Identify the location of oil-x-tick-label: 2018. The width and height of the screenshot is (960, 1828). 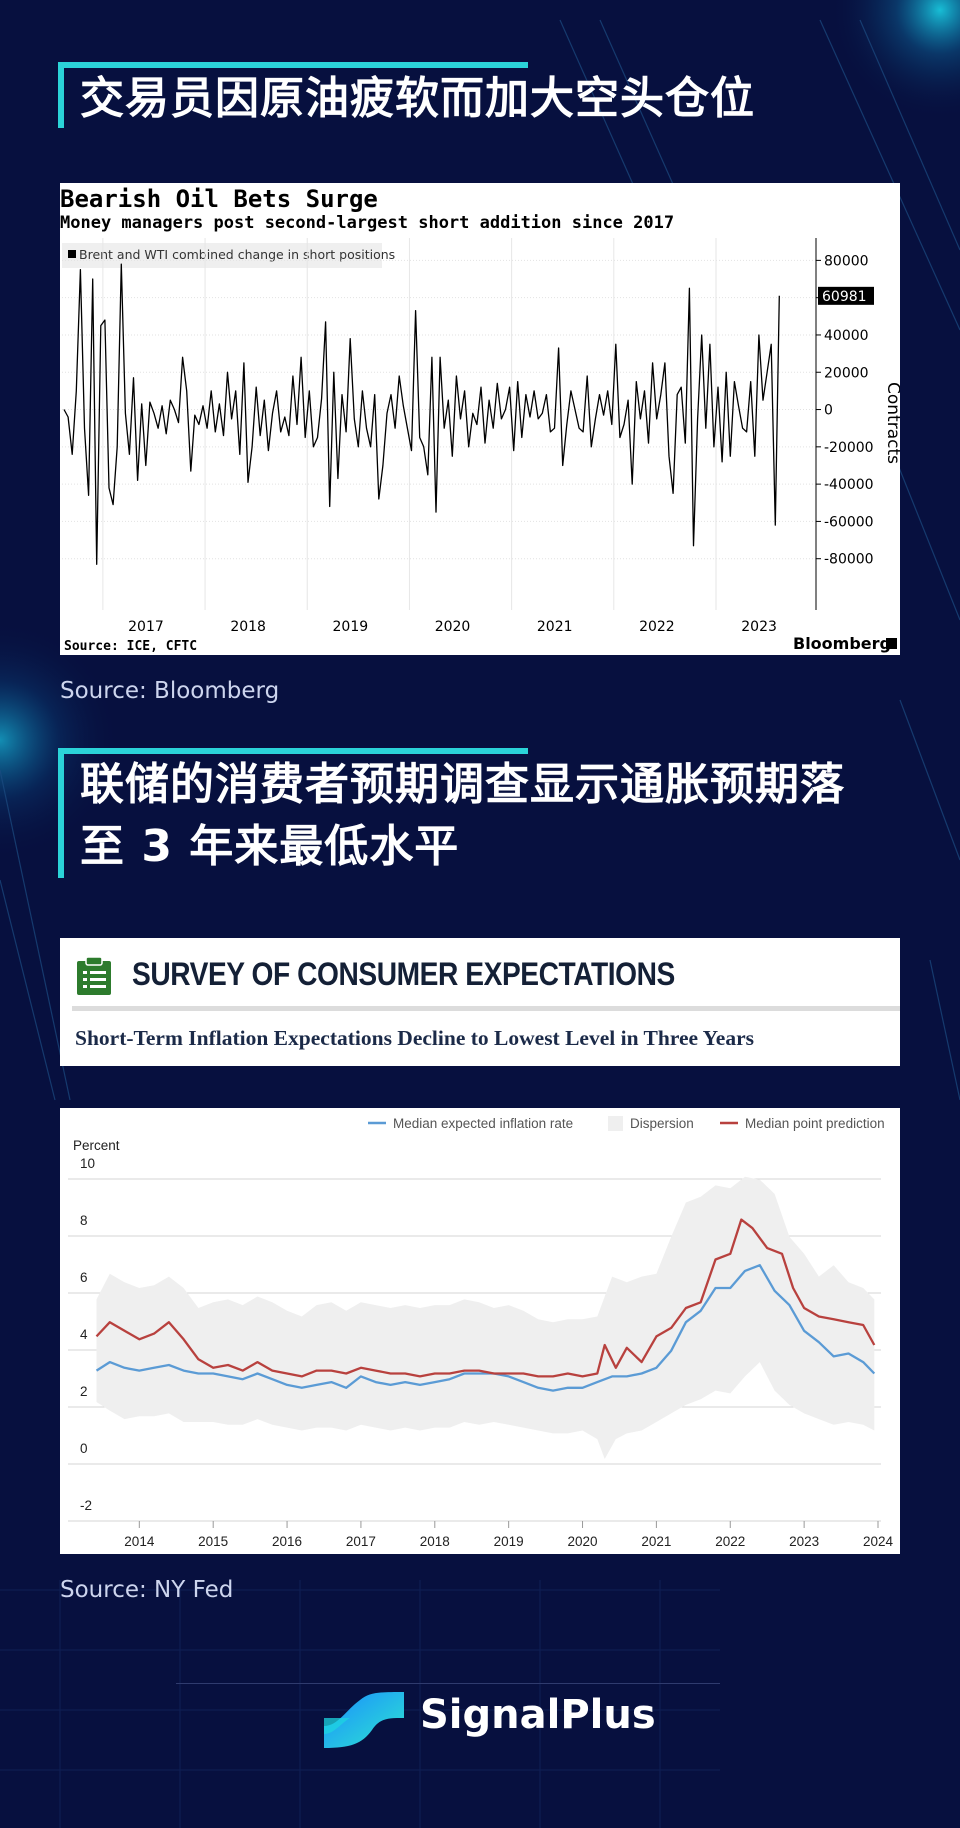
(248, 627).